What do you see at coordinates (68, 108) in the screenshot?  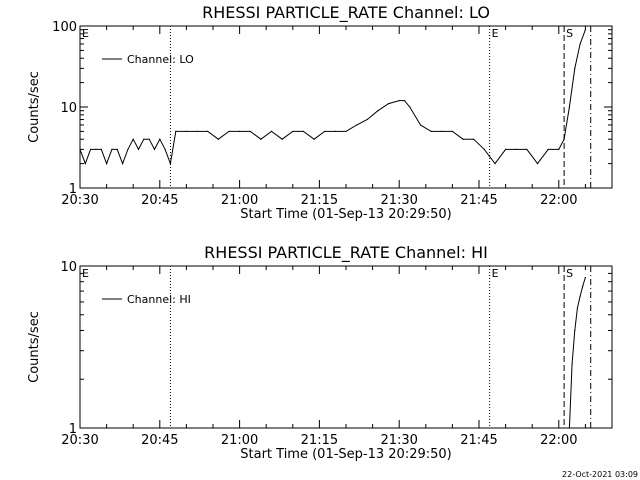 I see `panel1-y-tick-label: 10` at bounding box center [68, 108].